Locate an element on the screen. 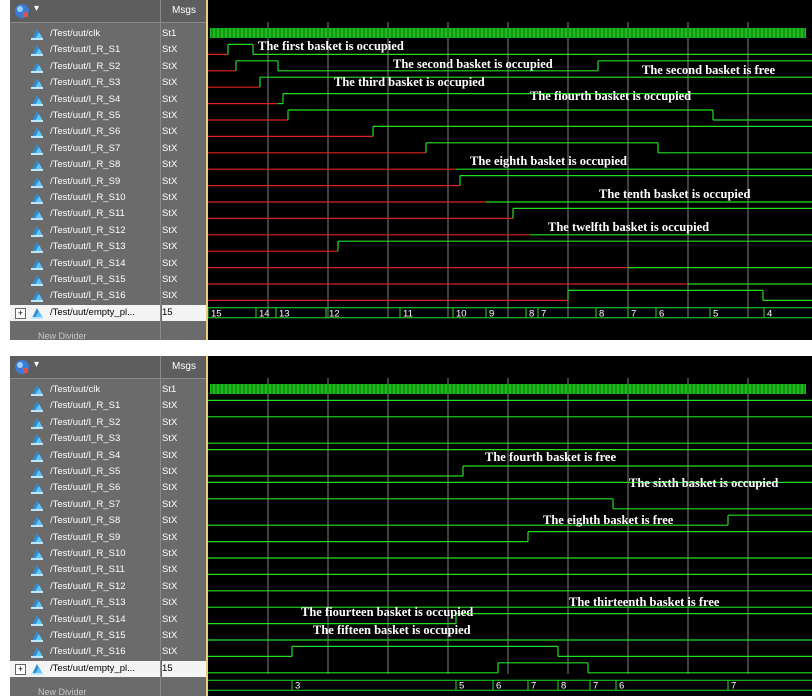 The image size is (812, 698). bus-value-label: 5 is located at coordinates (715, 313).